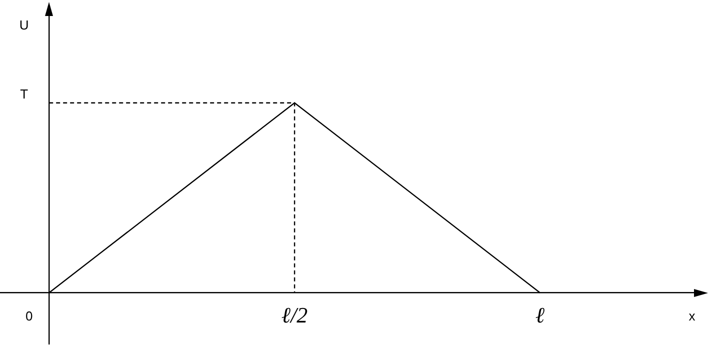 The width and height of the screenshot is (710, 348). I want to click on text: T, so click(24, 94).